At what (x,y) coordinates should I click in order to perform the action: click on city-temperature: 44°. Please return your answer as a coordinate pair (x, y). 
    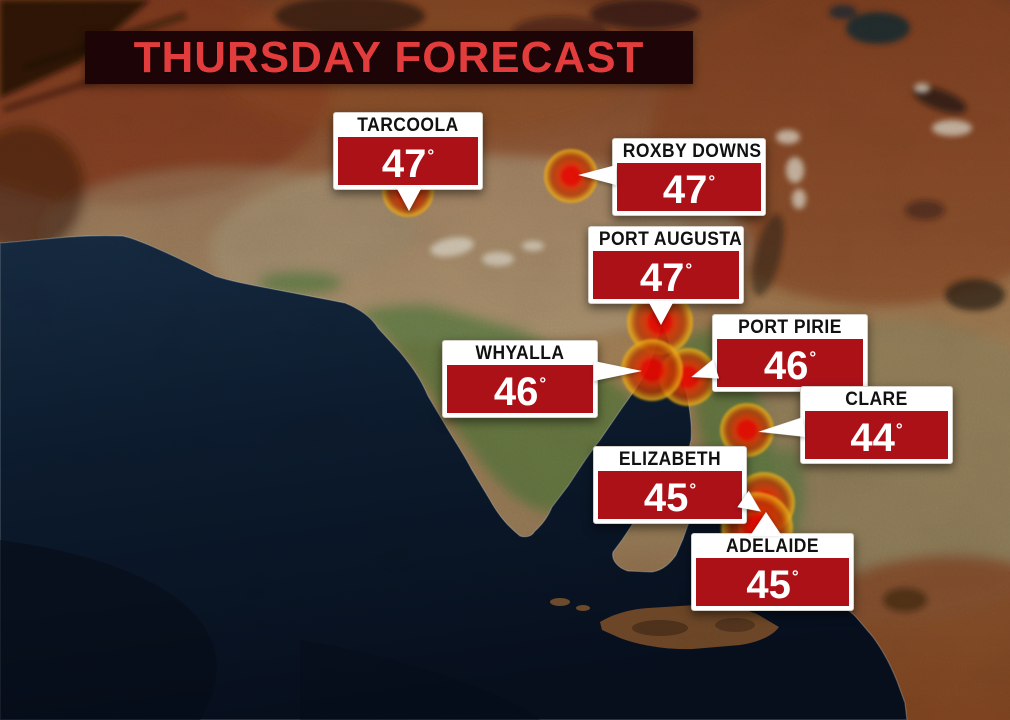
    Looking at the image, I should click on (876, 435).